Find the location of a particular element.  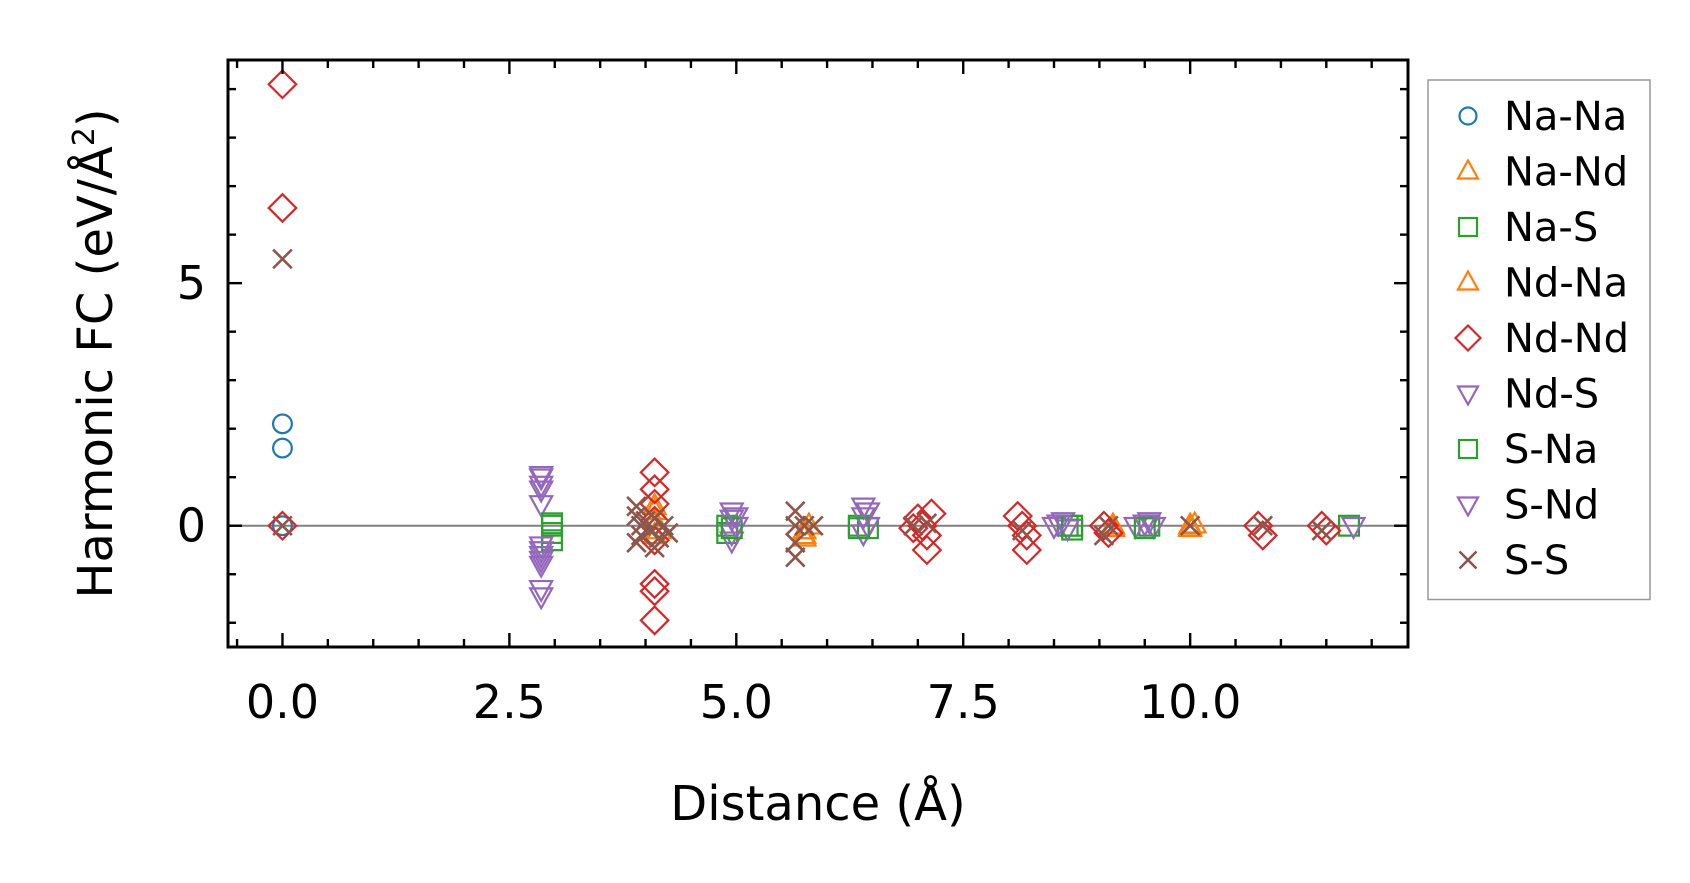

legend-item: Na-Nd is located at coordinates (1542, 173).